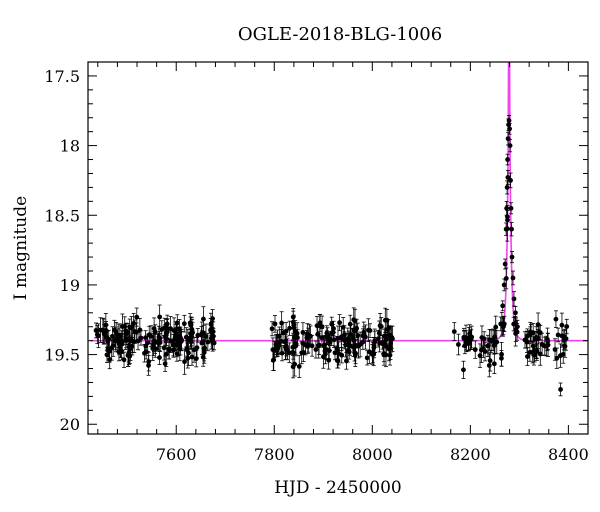  I want to click on x-axis-label: HJD - 2450000, so click(338, 488).